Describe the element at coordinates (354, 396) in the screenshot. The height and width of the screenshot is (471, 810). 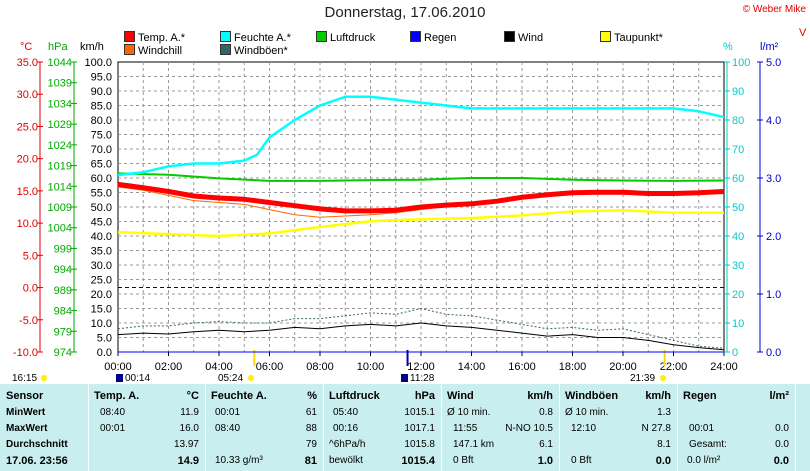
I see `pressure-header: Luftdruck` at that location.